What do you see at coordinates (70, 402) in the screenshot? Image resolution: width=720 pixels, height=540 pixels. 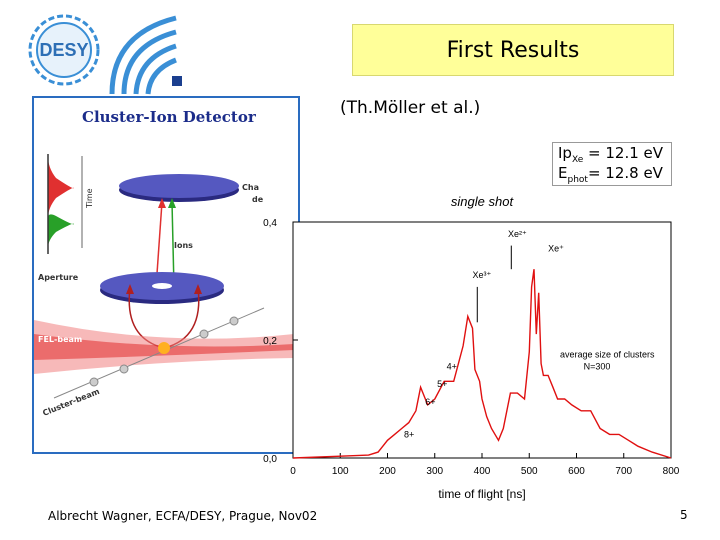 I see `cluster-beam-label: Cluster-beam` at bounding box center [70, 402].